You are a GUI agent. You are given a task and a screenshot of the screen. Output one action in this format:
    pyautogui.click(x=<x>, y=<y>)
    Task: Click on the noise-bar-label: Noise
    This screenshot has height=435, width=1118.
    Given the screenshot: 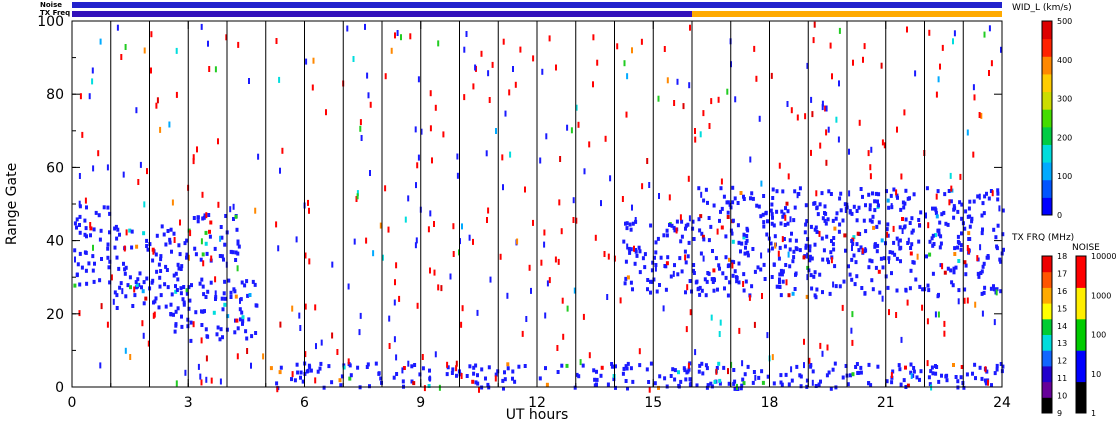 What is the action you would take?
    pyautogui.click(x=51, y=5)
    